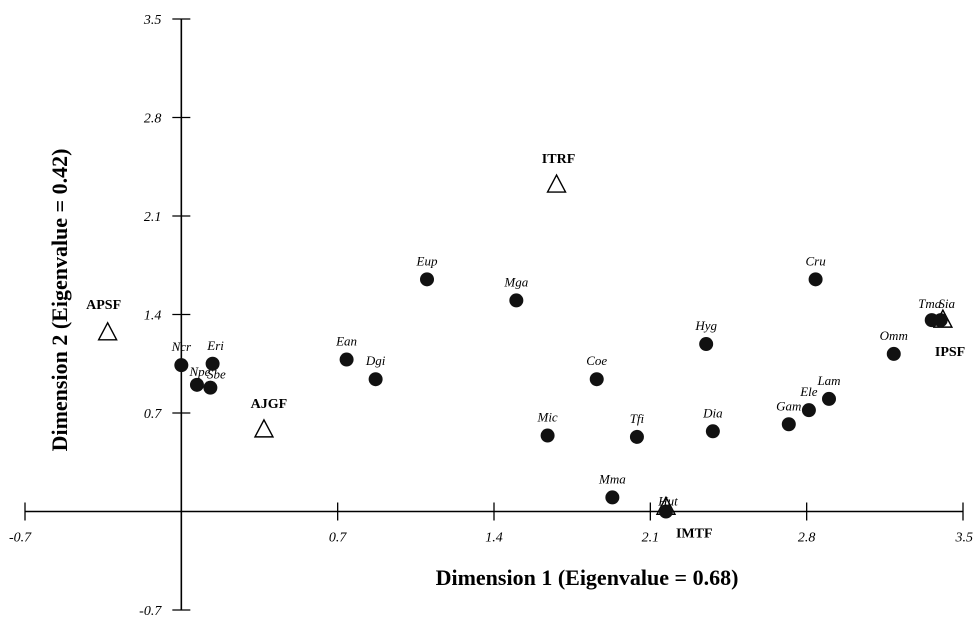 This screenshot has height=617, width=976. What do you see at coordinates (558, 159) in the screenshot?
I see `site-label: ITRF` at bounding box center [558, 159].